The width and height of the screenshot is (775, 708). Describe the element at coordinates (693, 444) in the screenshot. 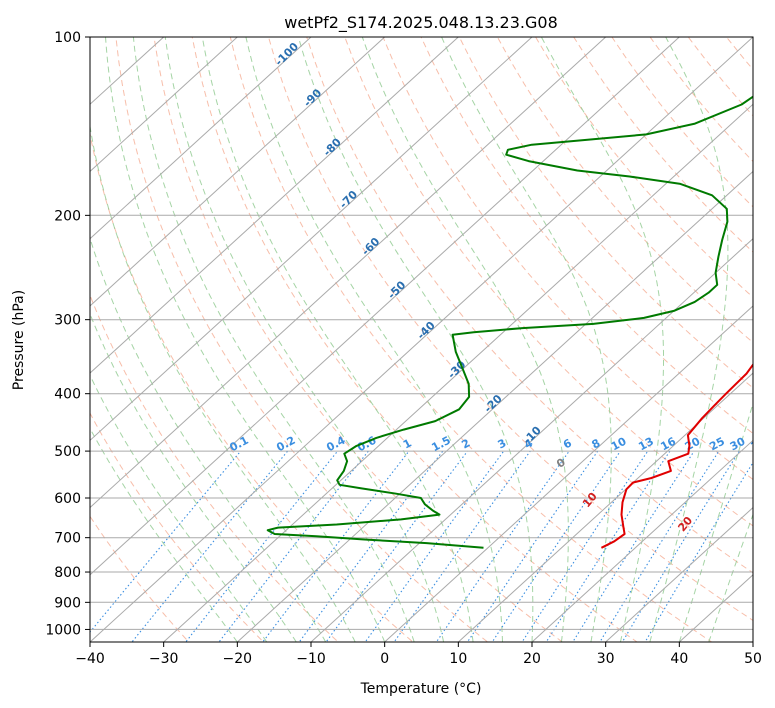

I see `mixing-ratio-label: 20` at that location.